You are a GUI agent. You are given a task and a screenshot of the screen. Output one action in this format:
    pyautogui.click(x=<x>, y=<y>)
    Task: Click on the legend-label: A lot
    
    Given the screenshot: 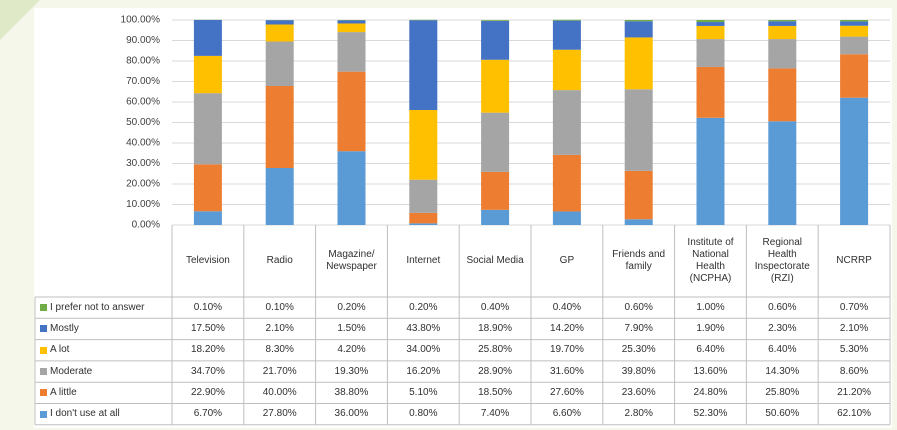 What is the action you would take?
    pyautogui.click(x=60, y=350)
    